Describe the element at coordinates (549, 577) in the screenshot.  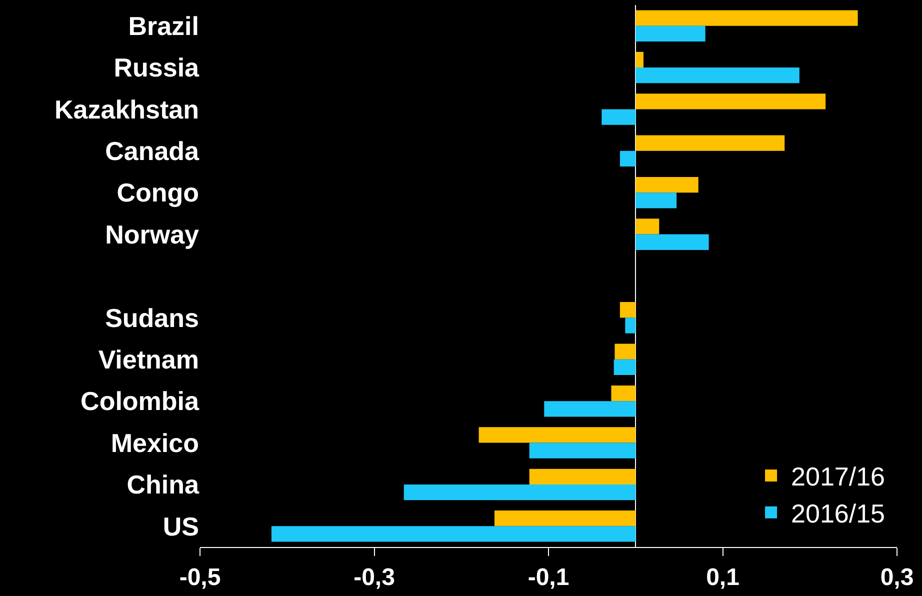
I see `x-tick-label: -0,1` at that location.